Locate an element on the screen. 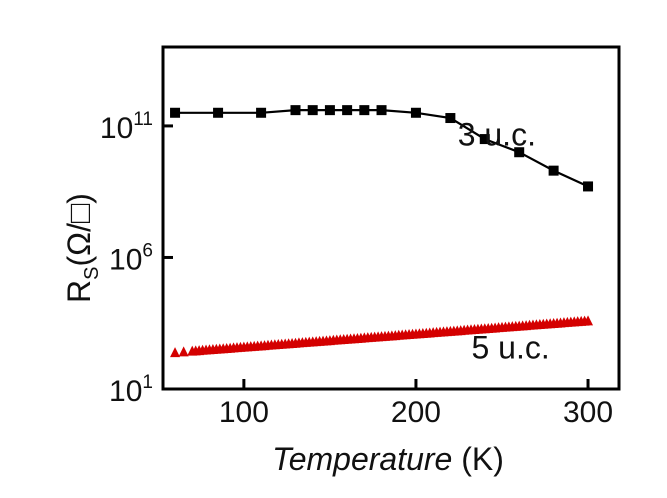 The height and width of the screenshot is (498, 667). x-axis-title: Temperature (K) is located at coordinates (388, 459).